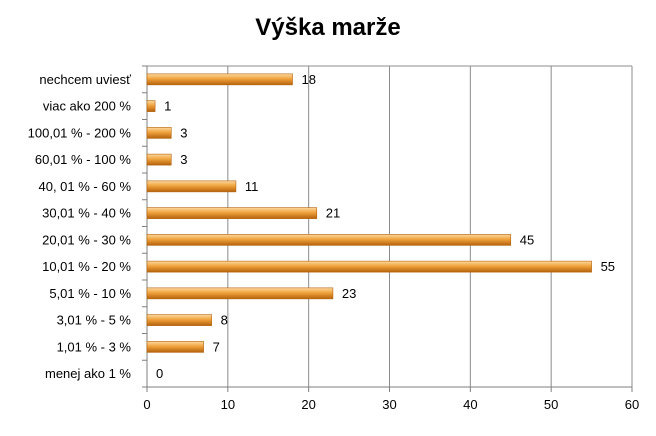 This screenshot has height=436, width=656. I want to click on data-label: 1, so click(167, 106).